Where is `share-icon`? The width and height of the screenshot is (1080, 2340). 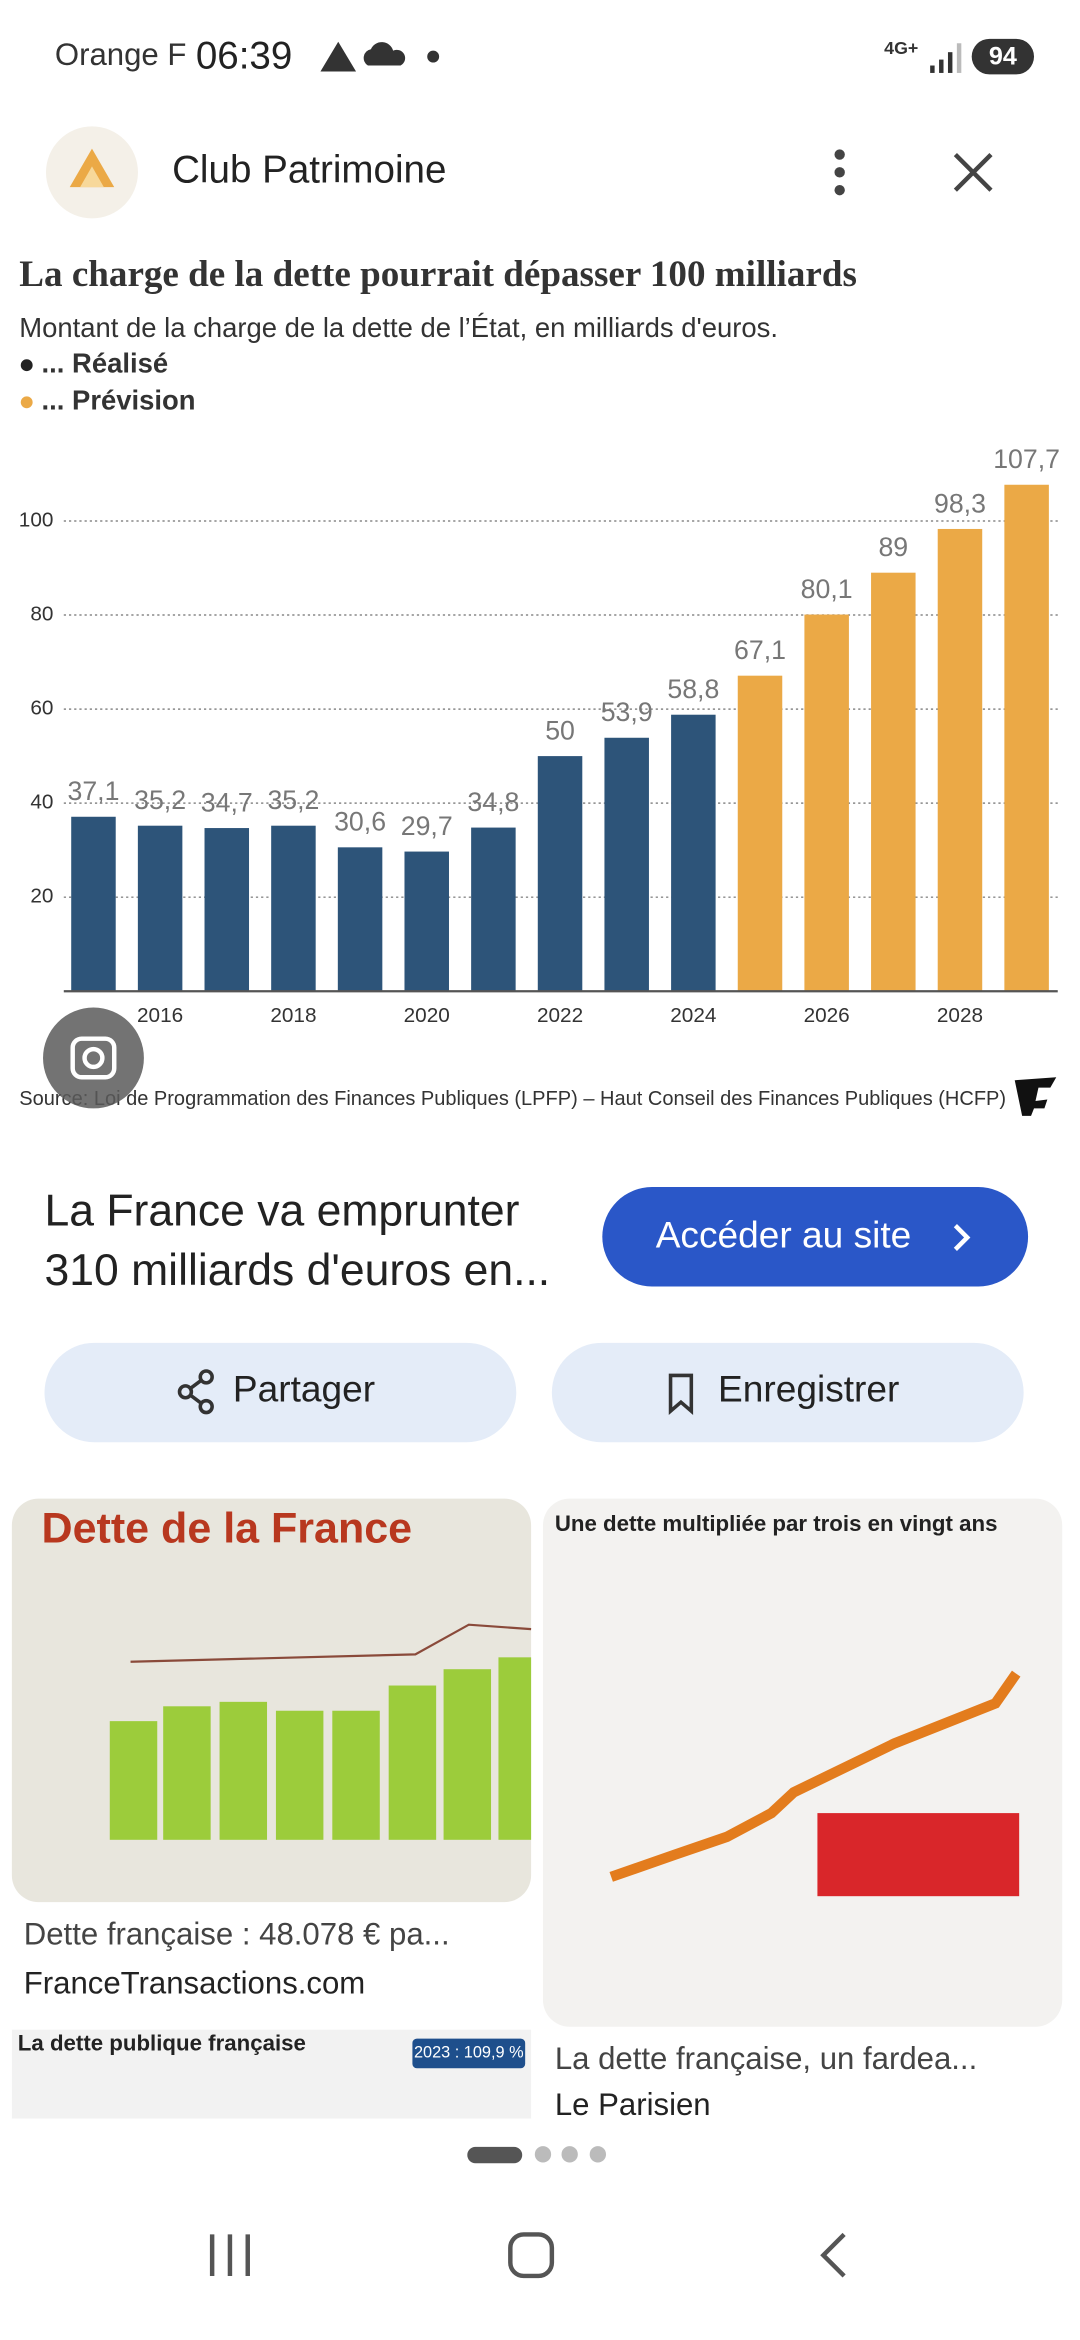
share-icon is located at coordinates (195, 1392).